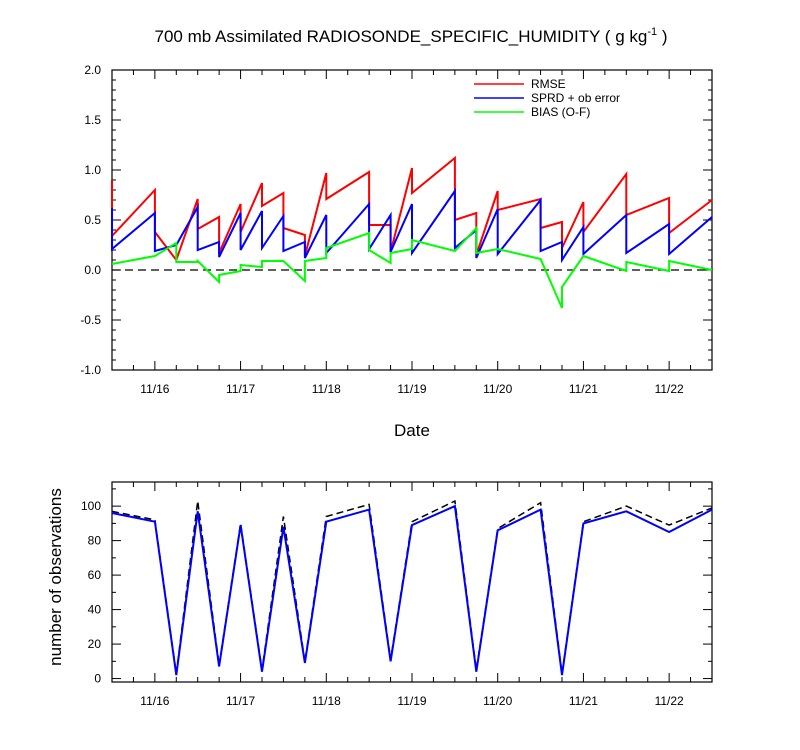  What do you see at coordinates (560, 112) in the screenshot?
I see `legend-bias-label: BIAS (O-F)` at bounding box center [560, 112].